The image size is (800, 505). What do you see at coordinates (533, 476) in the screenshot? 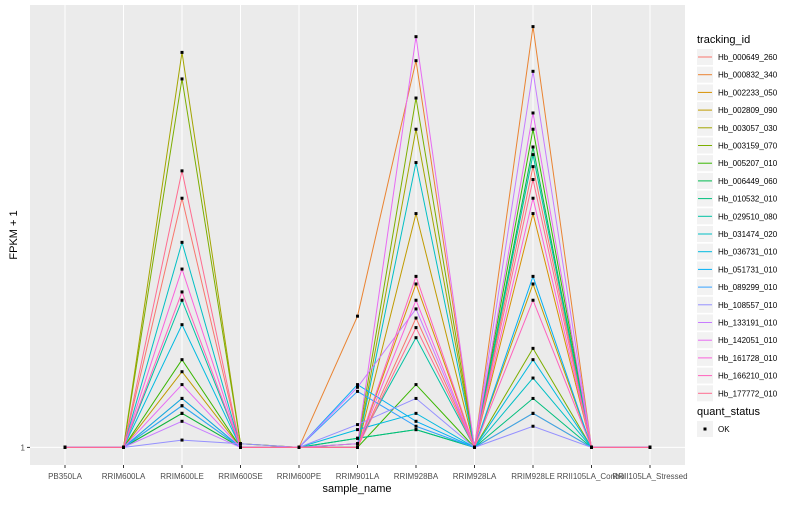
I see `x-tick-label: RRIM928LE` at bounding box center [533, 476].